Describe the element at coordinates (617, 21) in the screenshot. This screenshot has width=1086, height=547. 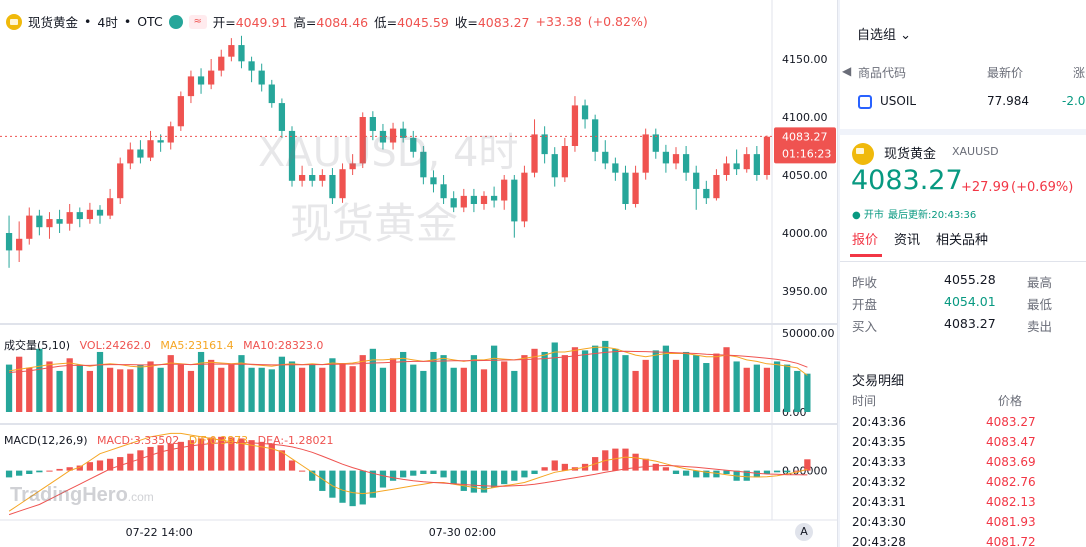
I see `ohlc-change-pct: (+0.82%)` at that location.